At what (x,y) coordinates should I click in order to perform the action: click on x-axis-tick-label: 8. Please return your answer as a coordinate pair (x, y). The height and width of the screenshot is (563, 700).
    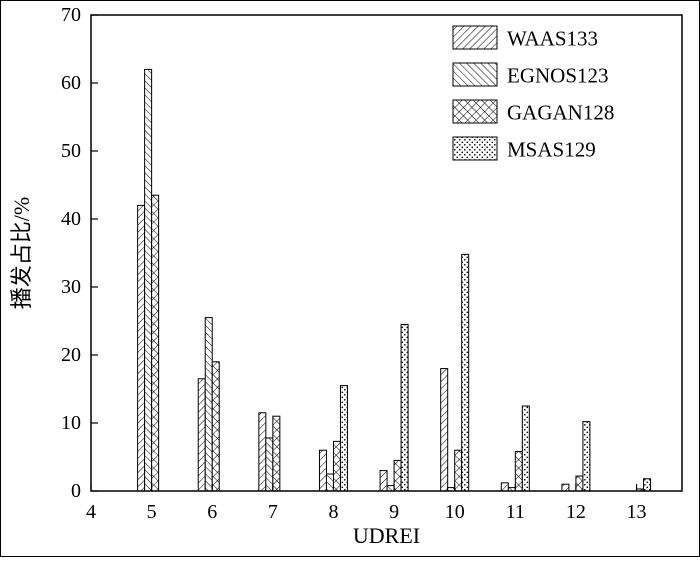
    Looking at the image, I should click on (333, 512).